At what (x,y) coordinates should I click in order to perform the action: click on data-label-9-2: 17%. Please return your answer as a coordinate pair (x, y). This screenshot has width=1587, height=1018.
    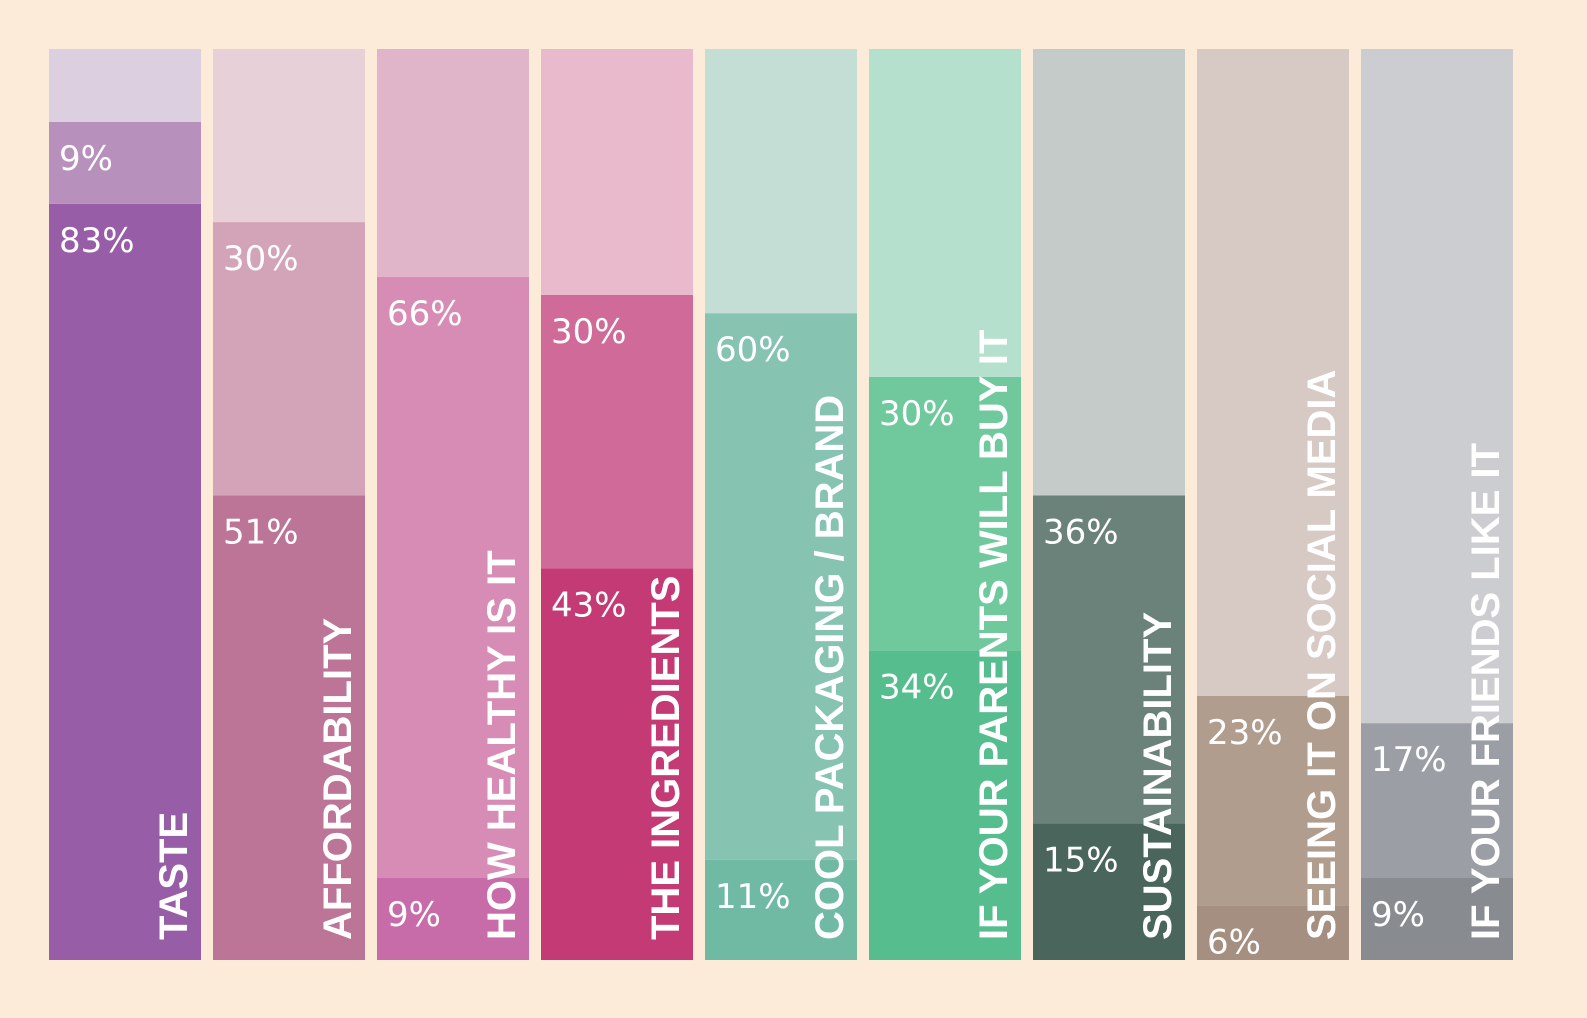
    Looking at the image, I should click on (1409, 760).